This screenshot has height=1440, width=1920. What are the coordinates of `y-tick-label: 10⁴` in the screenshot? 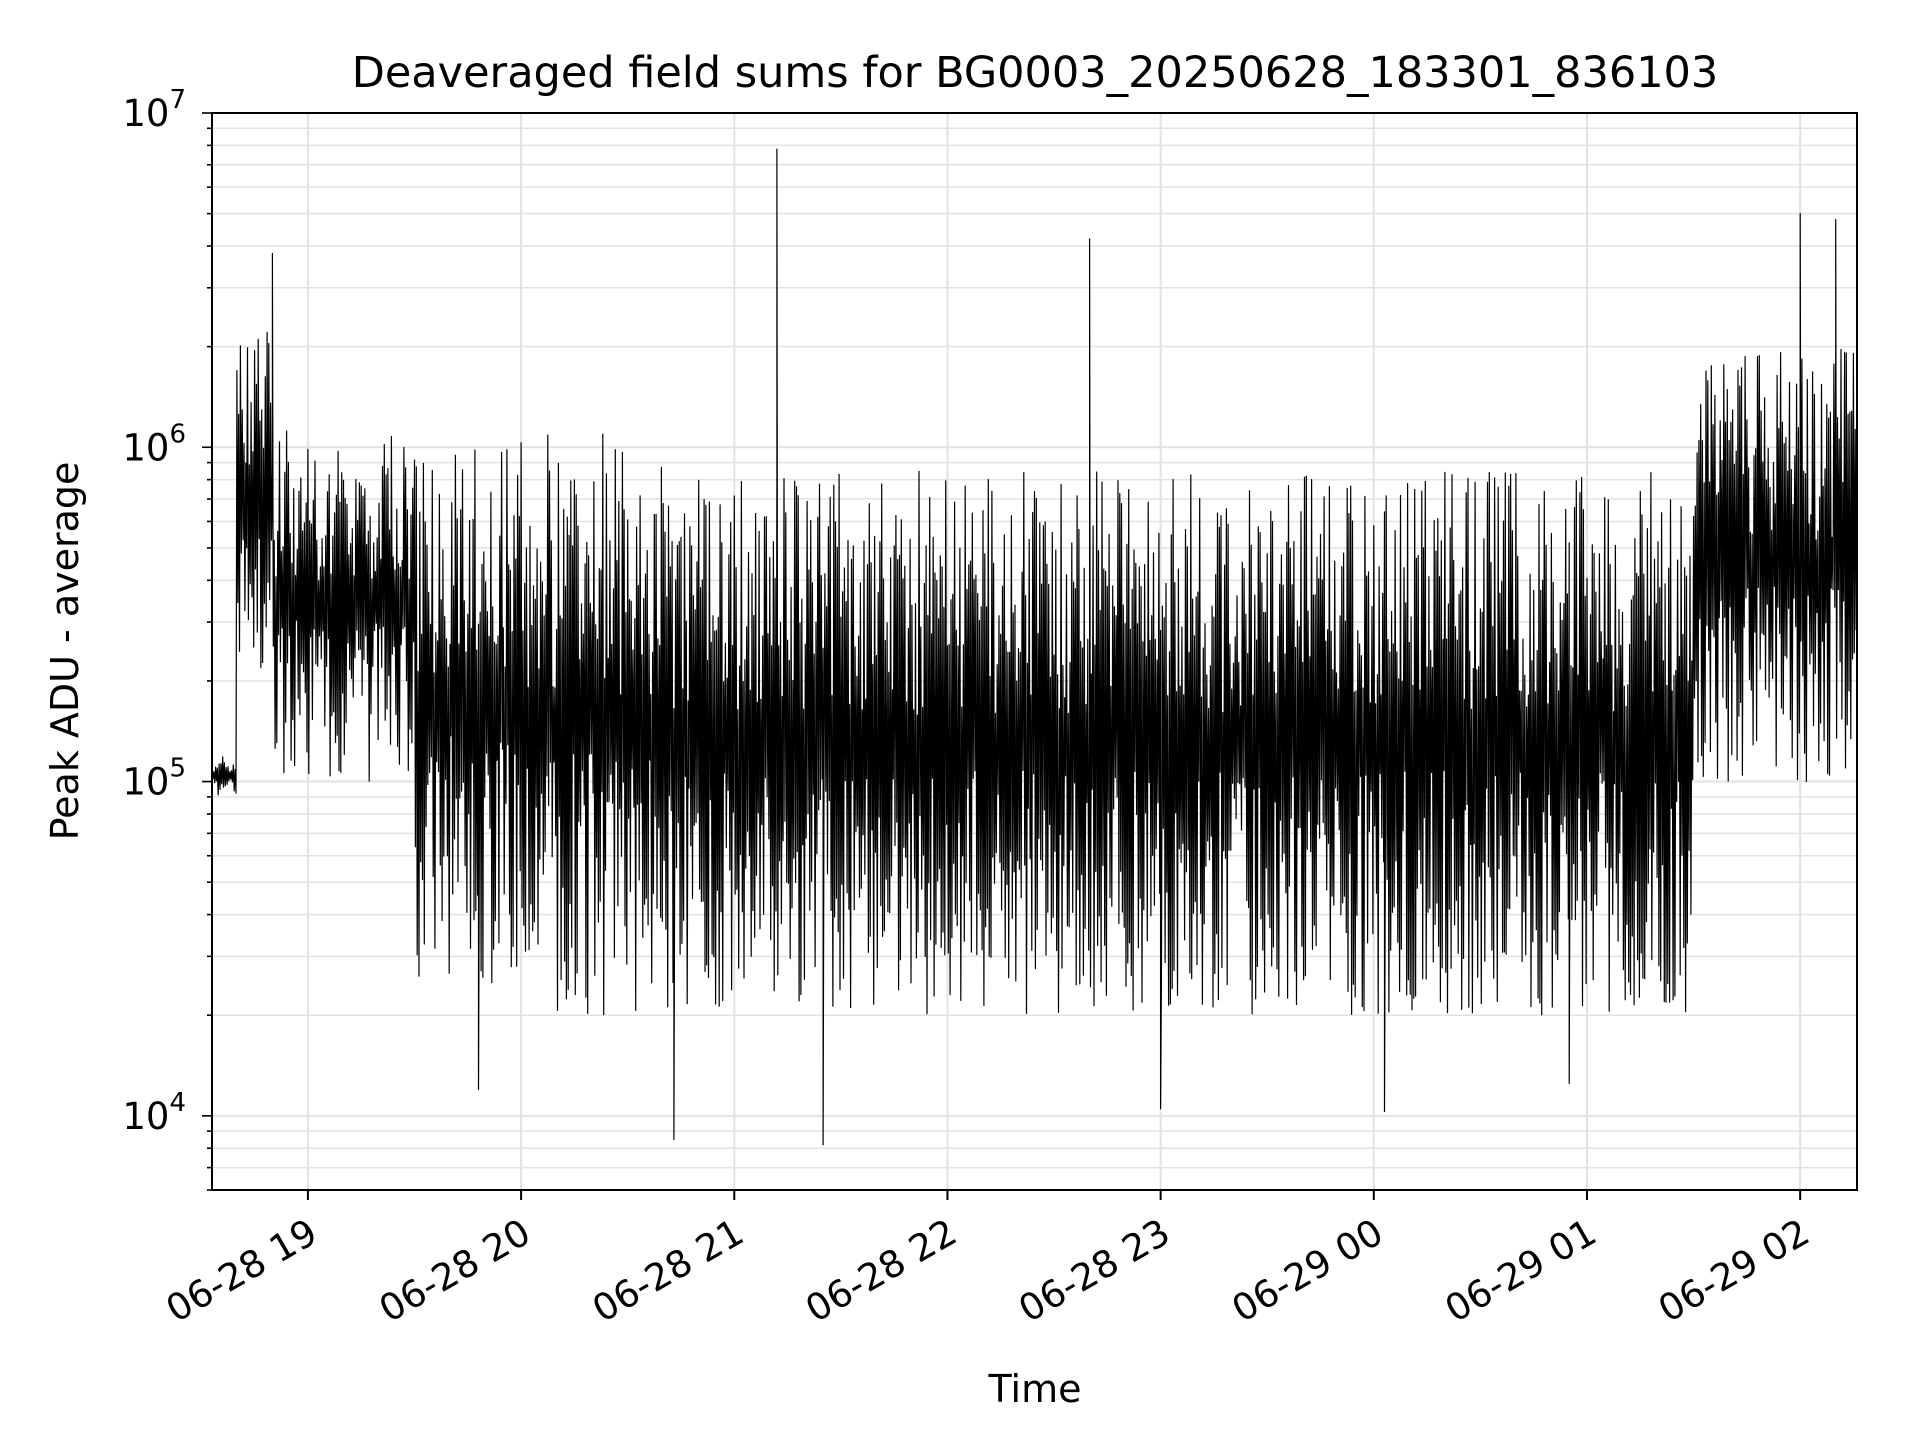 It's located at (154, 1113).